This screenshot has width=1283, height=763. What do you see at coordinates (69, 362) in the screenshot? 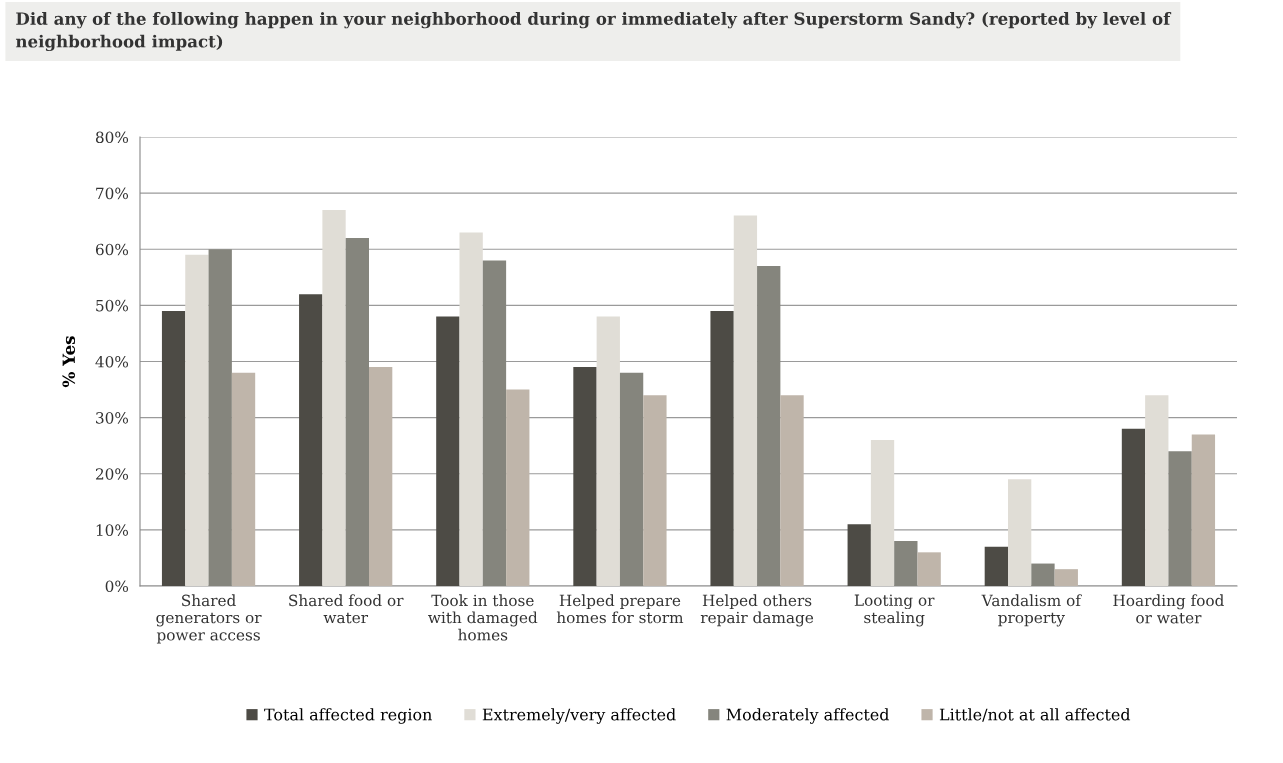
I see `y-axis-title: % Yes` at bounding box center [69, 362].